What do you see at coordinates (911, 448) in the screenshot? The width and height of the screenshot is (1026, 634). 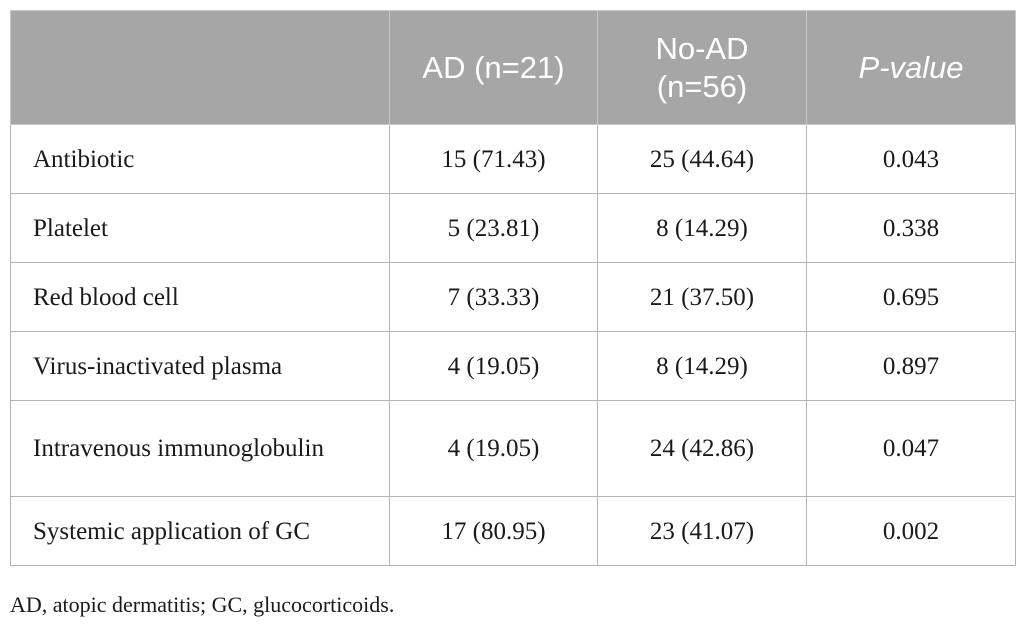 I see `p-value: 0.047` at bounding box center [911, 448].